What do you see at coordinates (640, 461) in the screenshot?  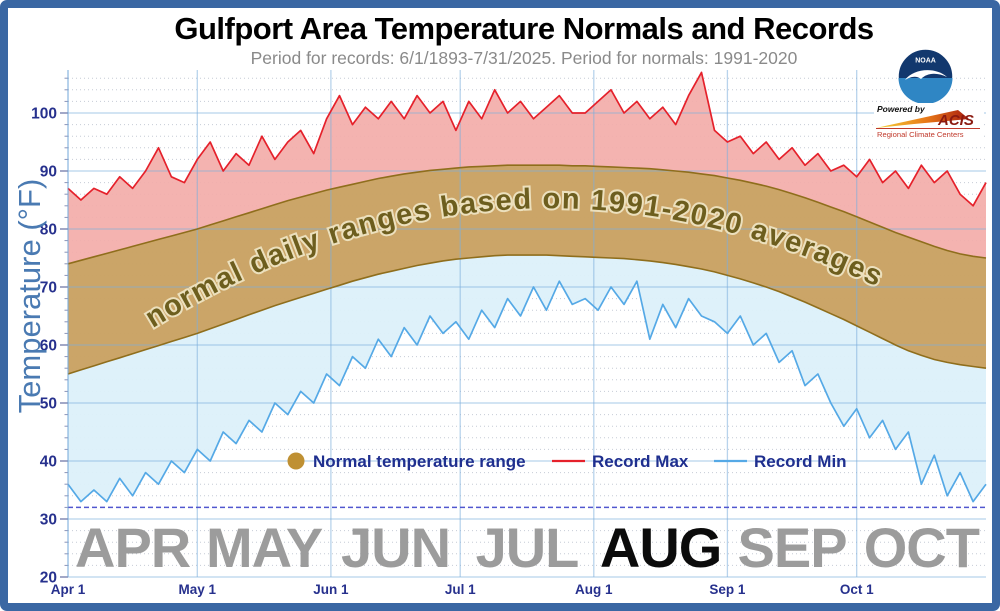 I see `legend-label: Record Max` at bounding box center [640, 461].